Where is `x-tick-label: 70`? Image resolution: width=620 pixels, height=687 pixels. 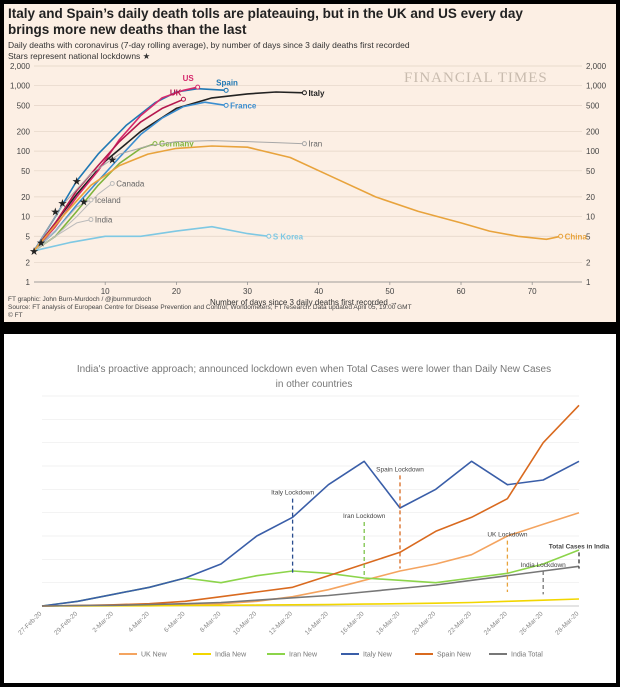
x-tick-label: 70 is located at coordinates (532, 291).